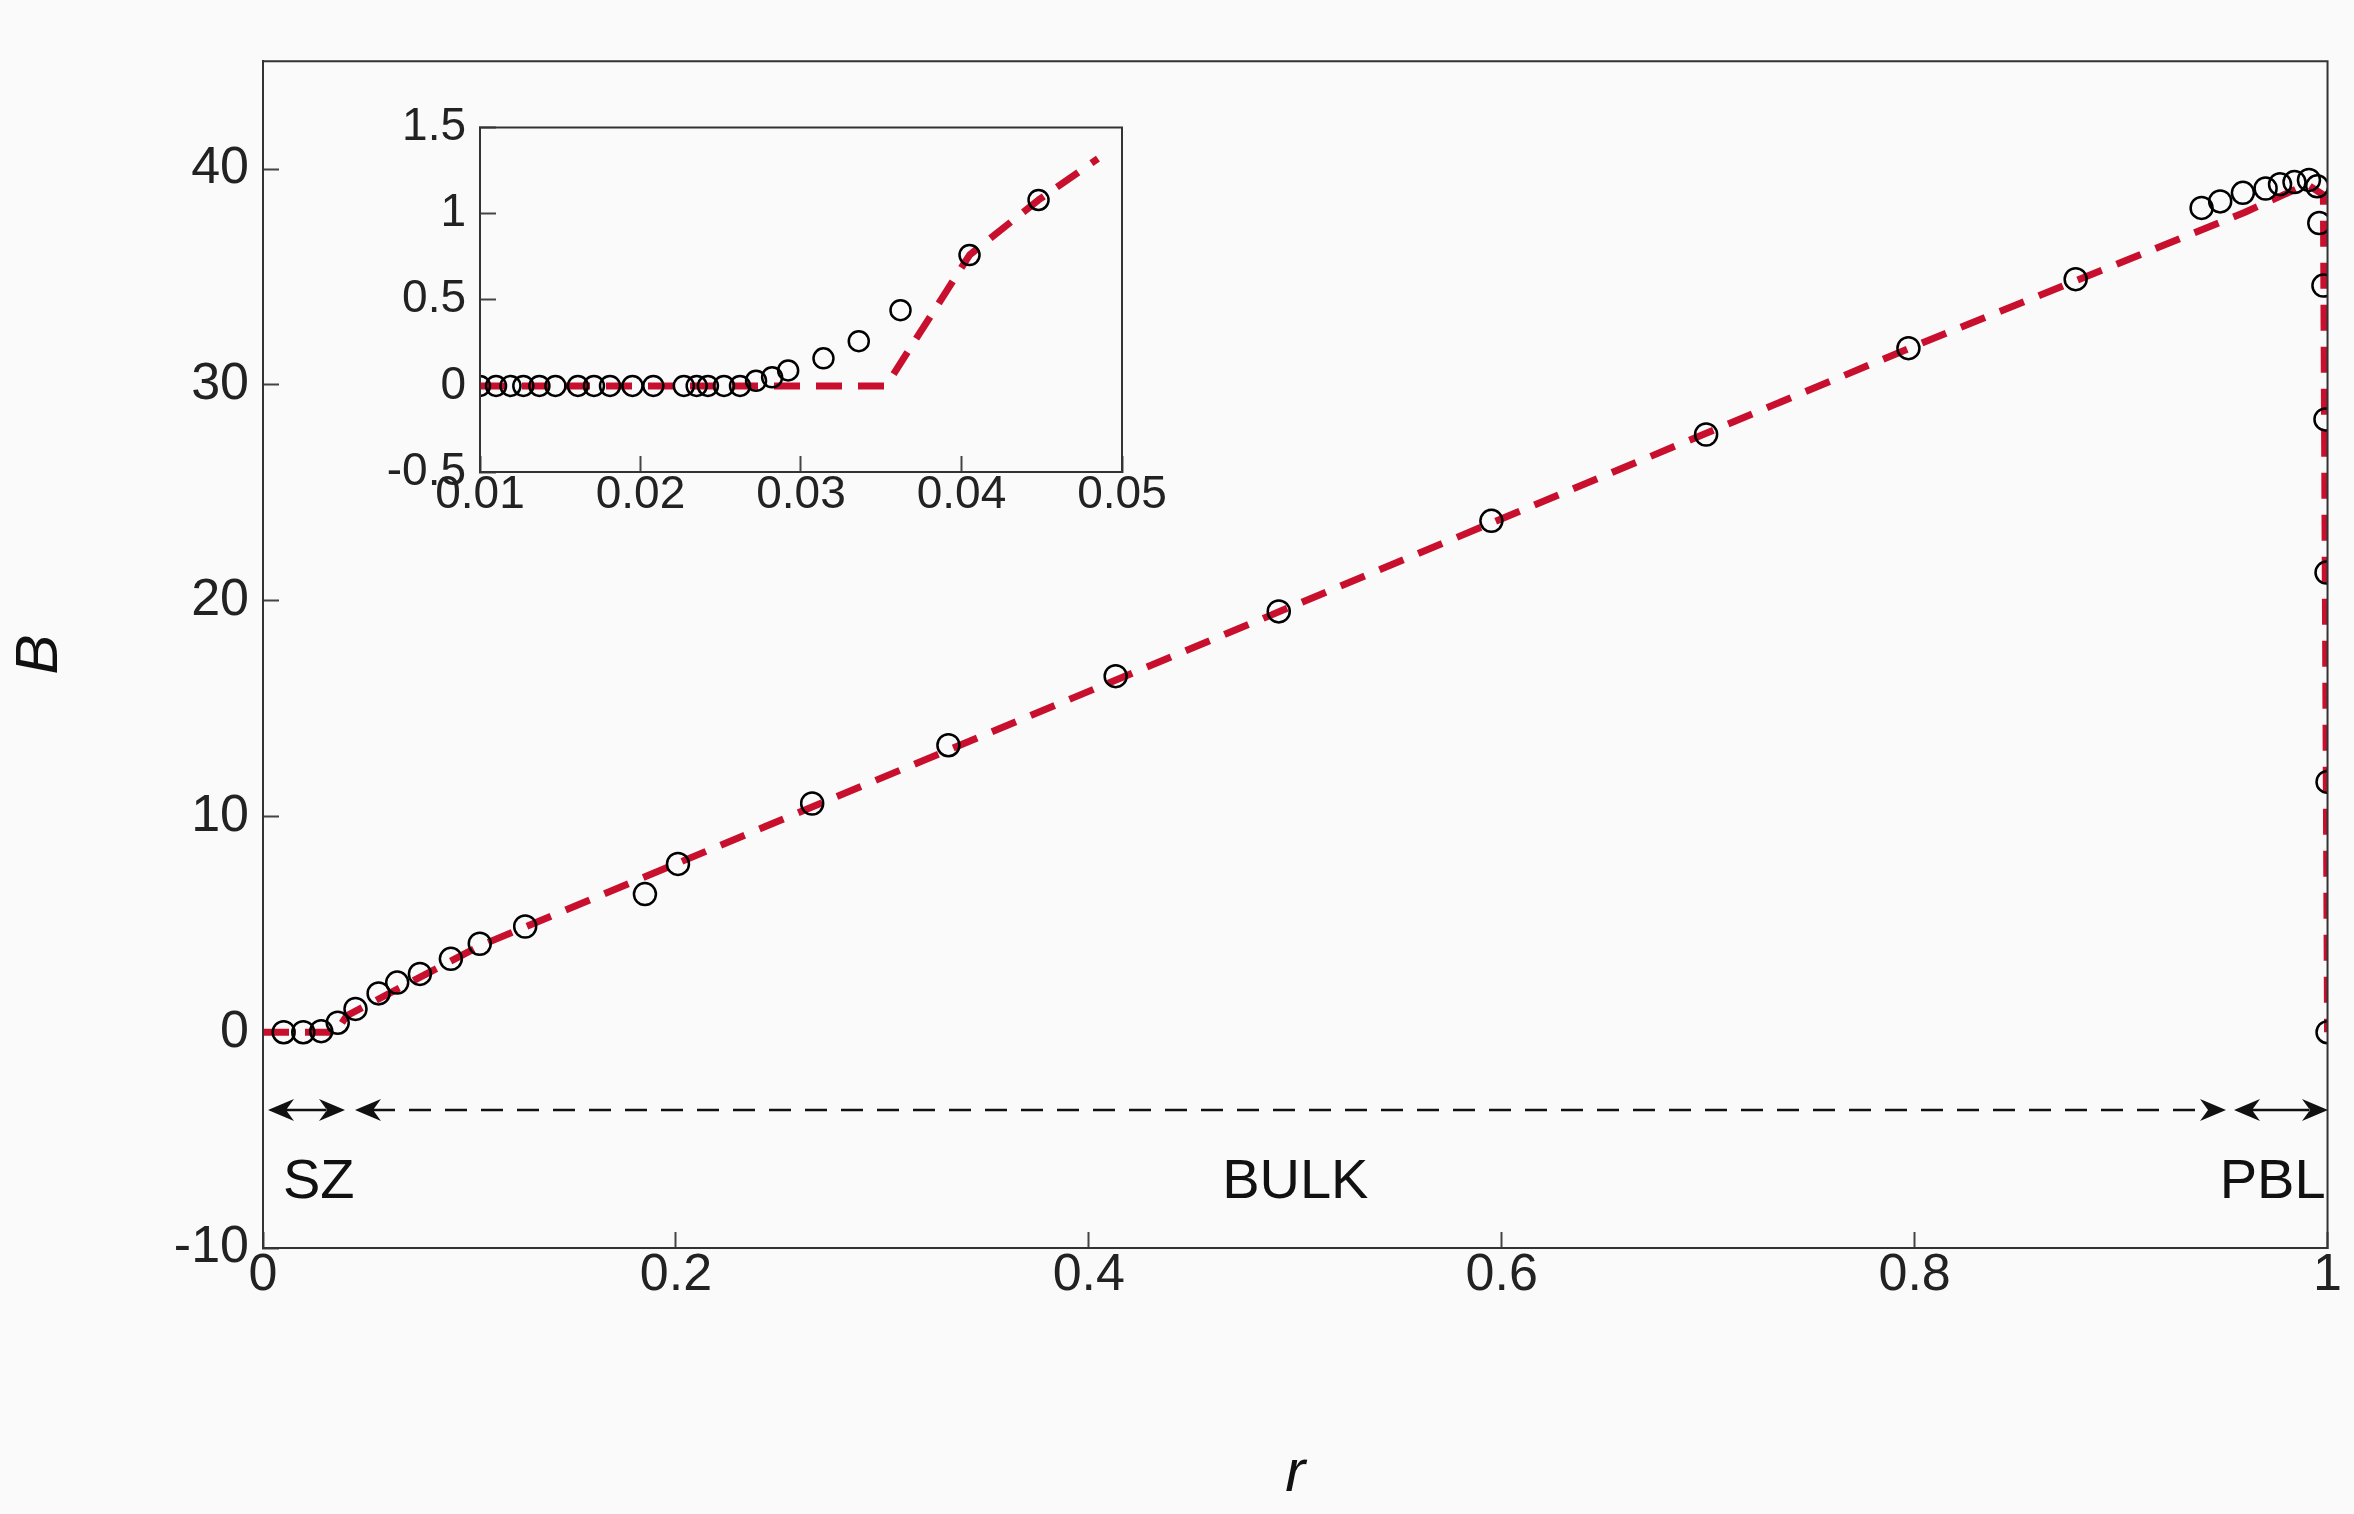 The height and width of the screenshot is (1514, 2354). Describe the element at coordinates (2272, 1179) in the screenshot. I see `annotation: PBL` at that location.